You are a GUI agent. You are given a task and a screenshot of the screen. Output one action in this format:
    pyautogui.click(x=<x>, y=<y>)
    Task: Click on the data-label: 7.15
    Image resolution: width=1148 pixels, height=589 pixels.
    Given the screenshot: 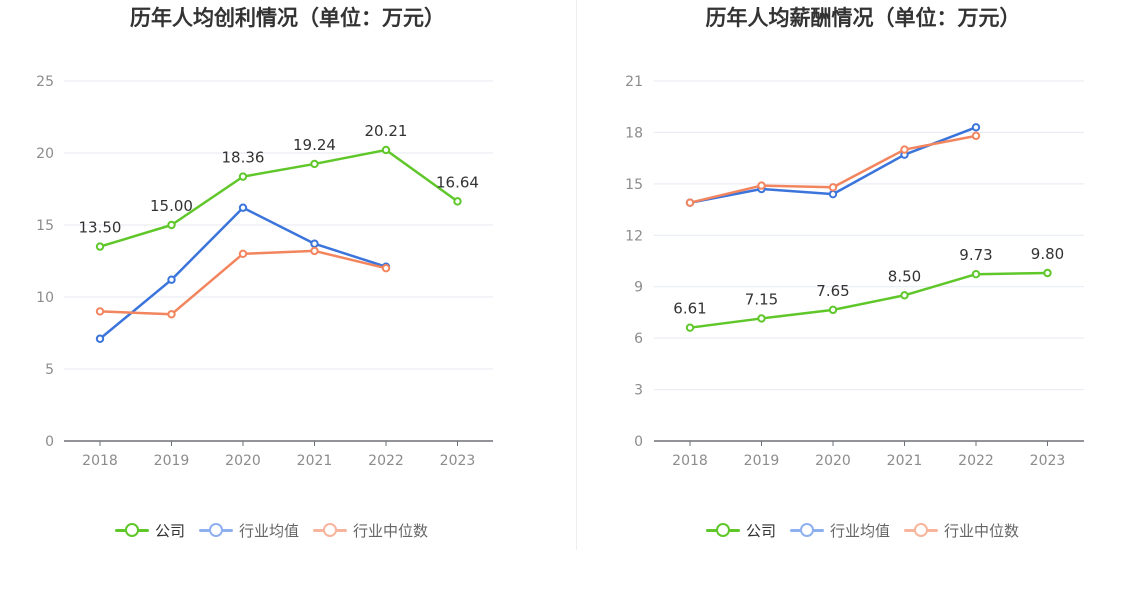 What is the action you would take?
    pyautogui.click(x=761, y=299)
    